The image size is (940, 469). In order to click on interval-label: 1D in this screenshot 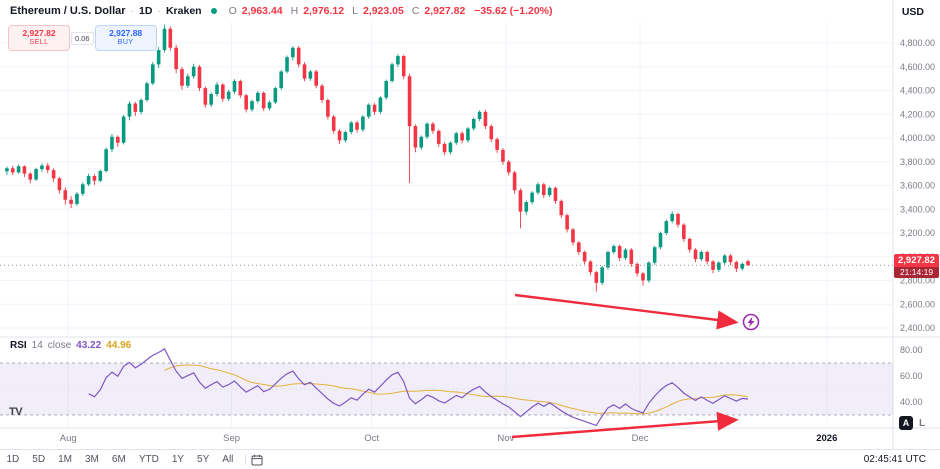, I will do `click(146, 11)`.